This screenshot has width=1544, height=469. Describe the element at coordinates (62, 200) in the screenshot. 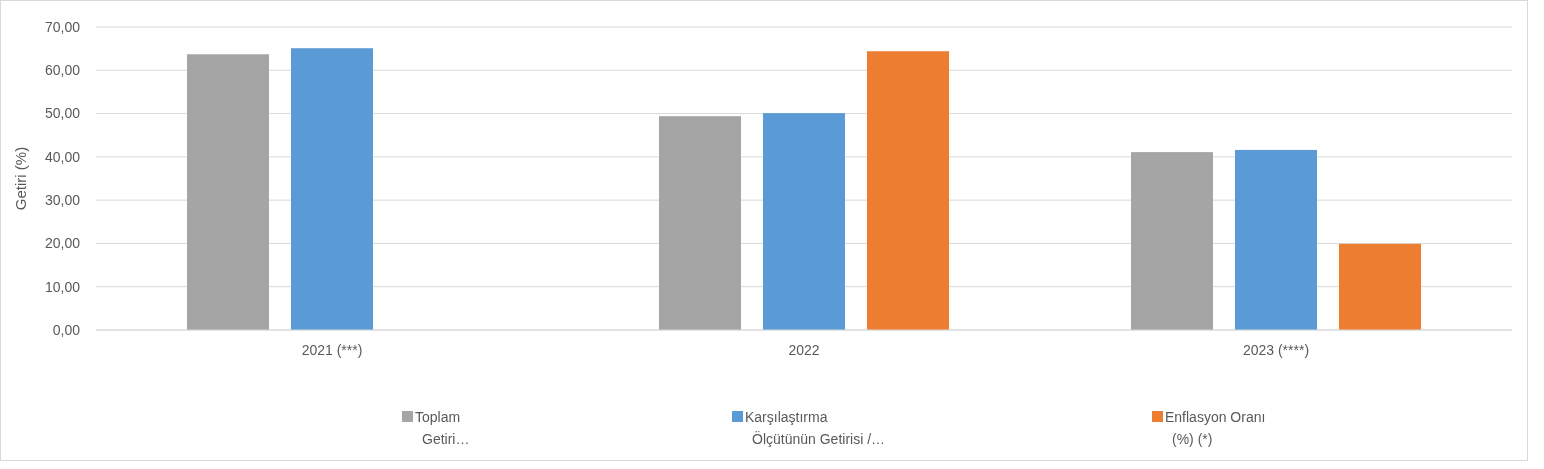

I see `y-tick-label: 30,00` at that location.